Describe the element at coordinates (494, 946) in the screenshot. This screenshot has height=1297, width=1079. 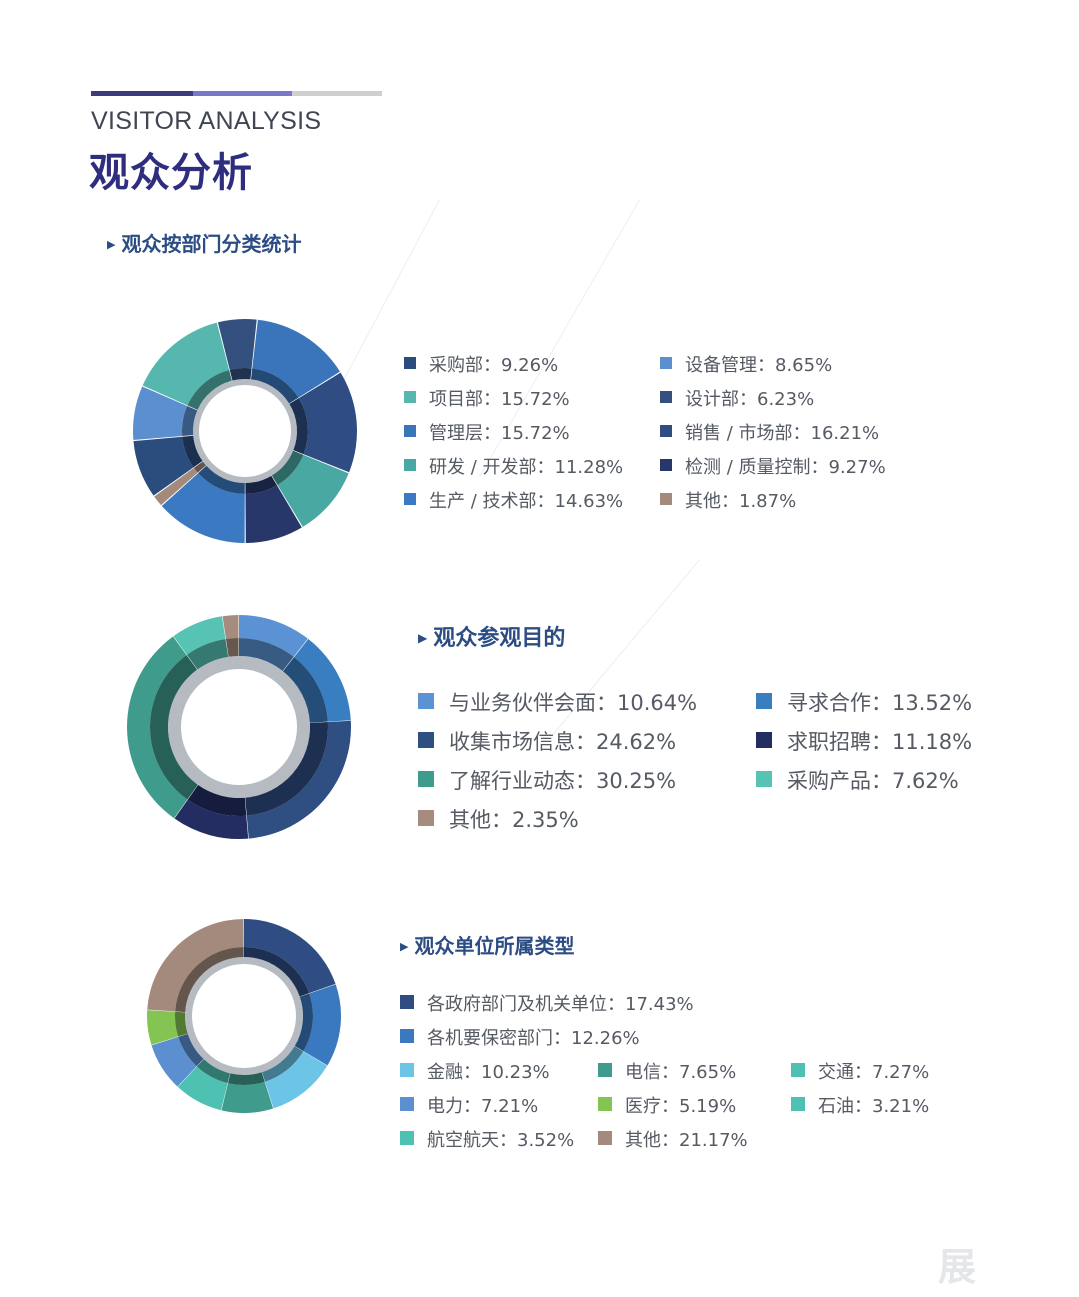
I see `section-title-text: 观众单位所属类型` at that location.